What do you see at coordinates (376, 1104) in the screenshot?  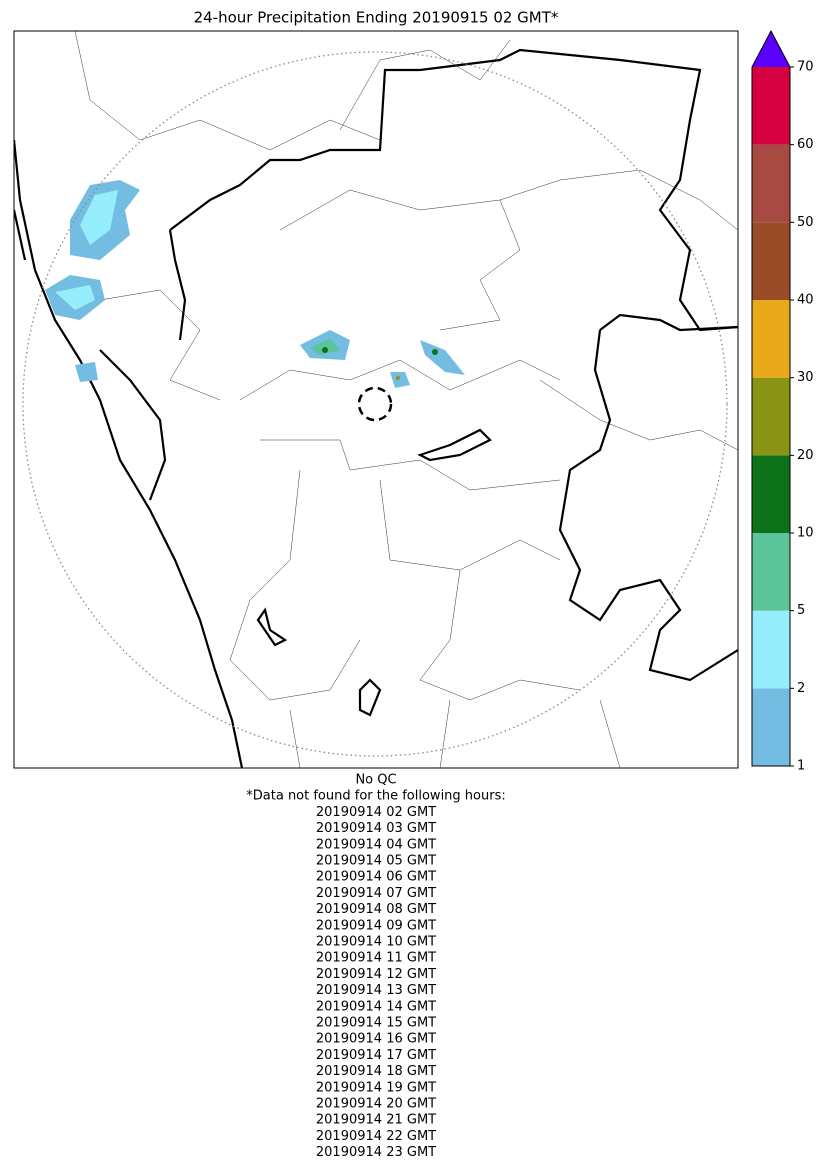 I see `missing-hour: 20190914 20 GMT` at bounding box center [376, 1104].